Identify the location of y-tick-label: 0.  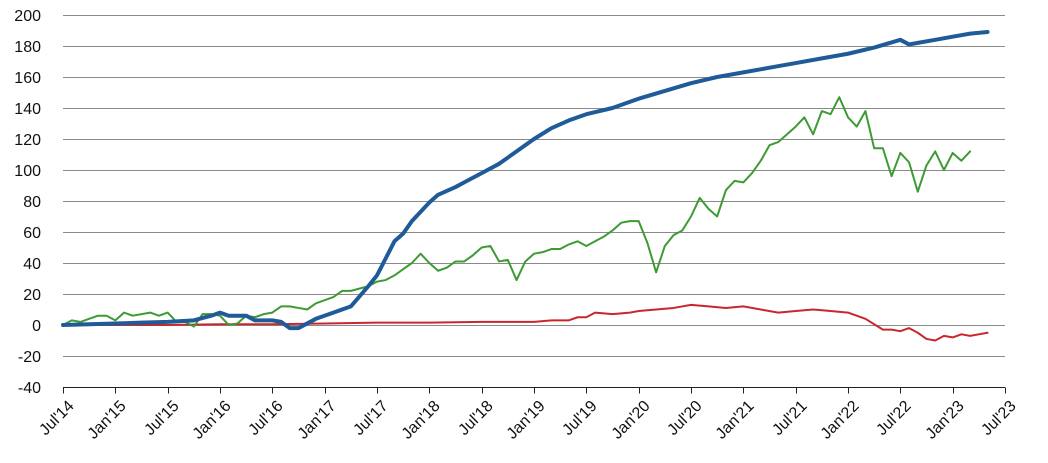
(36, 326).